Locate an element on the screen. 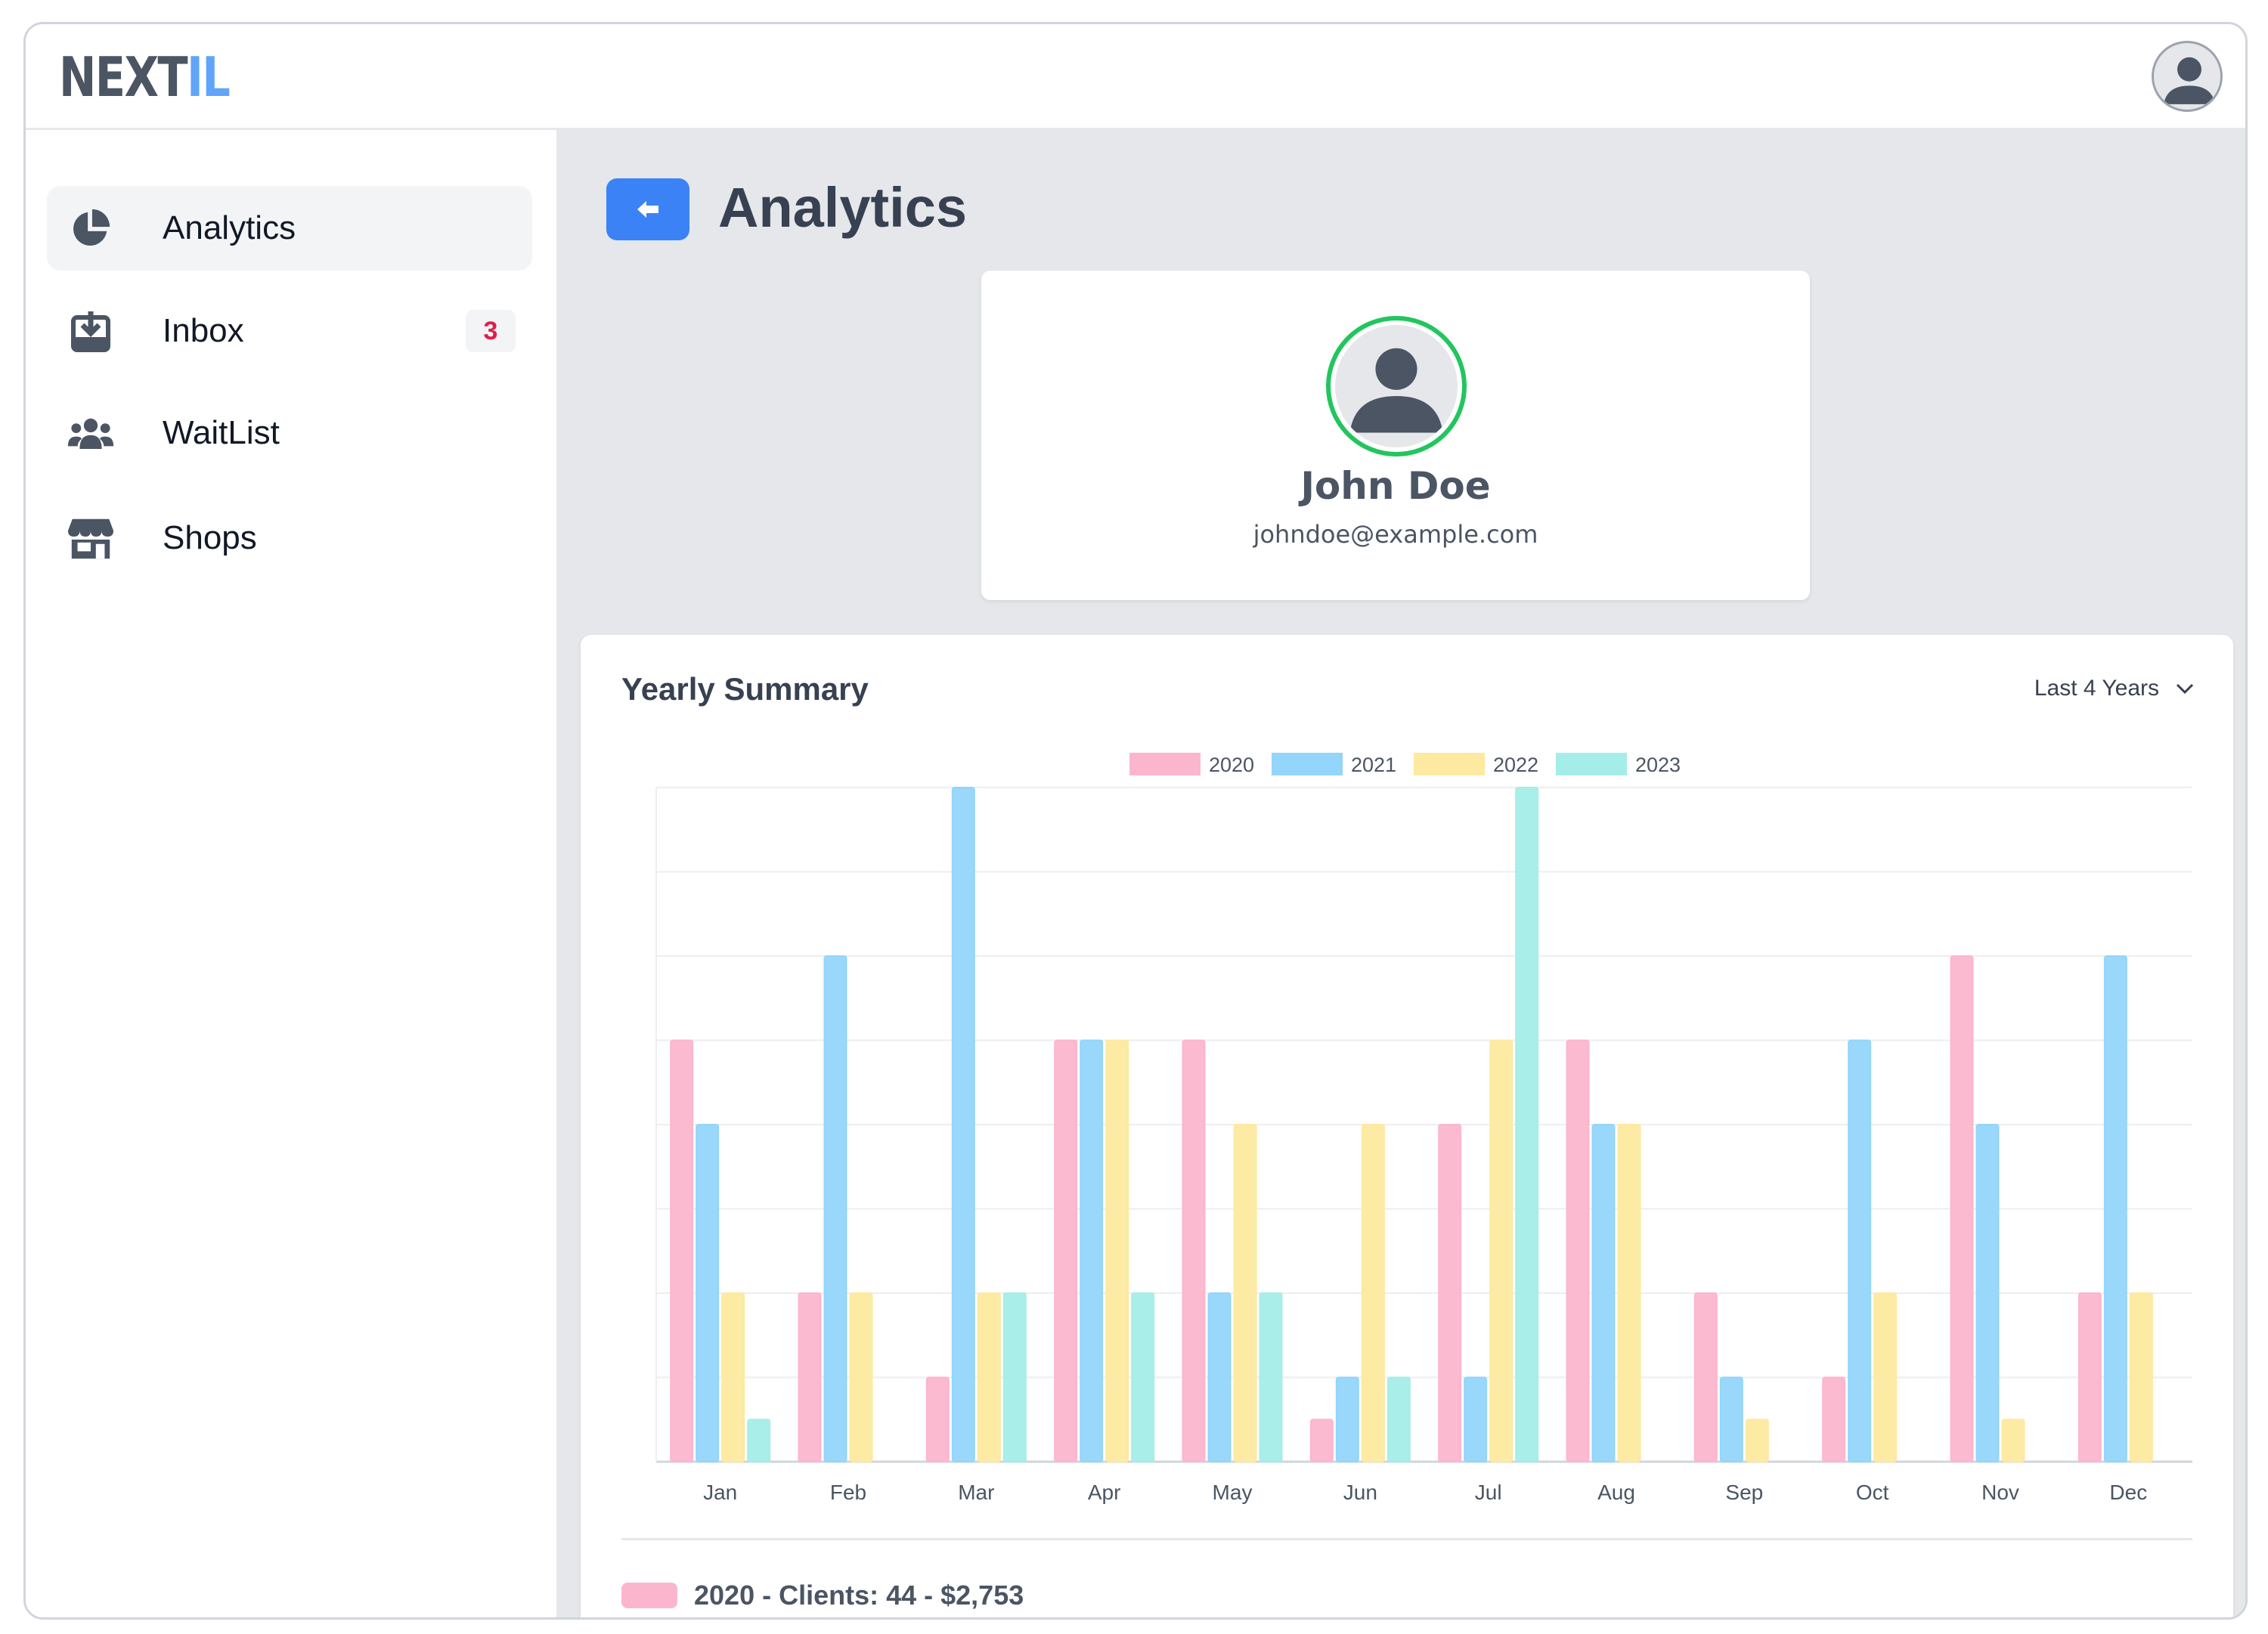  divider is located at coordinates (1406, 1539).